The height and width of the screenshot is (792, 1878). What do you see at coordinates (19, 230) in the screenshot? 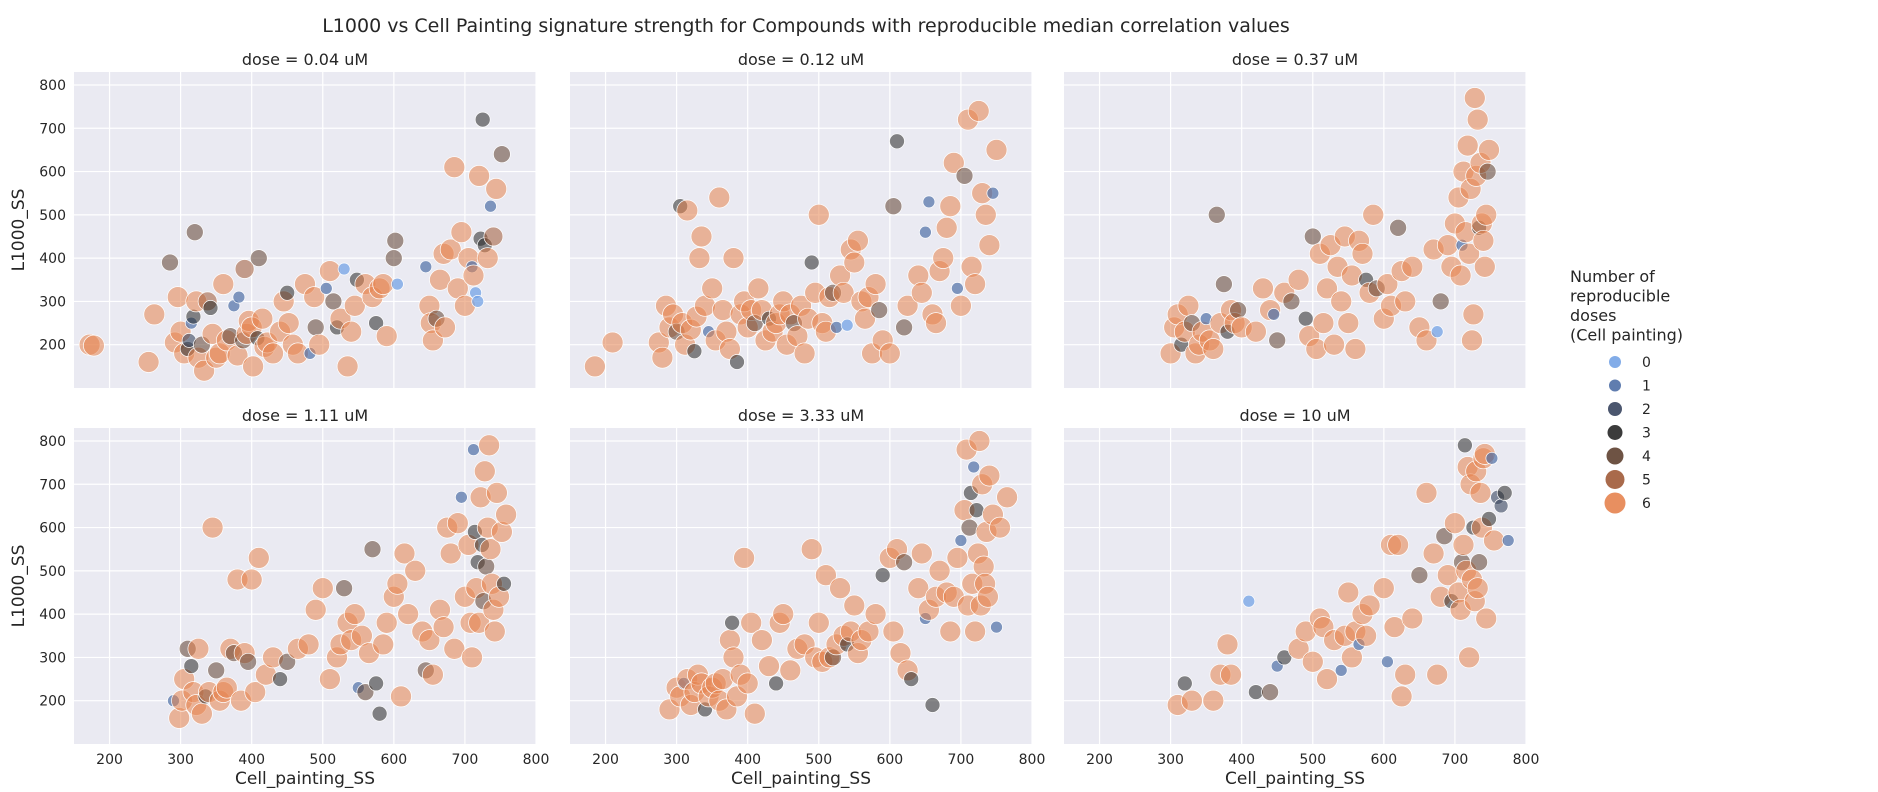
I see `y-axis-label: L1000_SS` at bounding box center [19, 230].